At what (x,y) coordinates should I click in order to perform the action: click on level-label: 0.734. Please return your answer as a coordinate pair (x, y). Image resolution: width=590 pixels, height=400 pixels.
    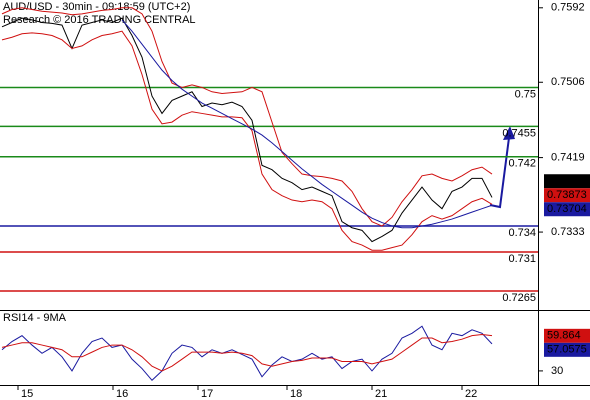
    Looking at the image, I should click on (522, 233).